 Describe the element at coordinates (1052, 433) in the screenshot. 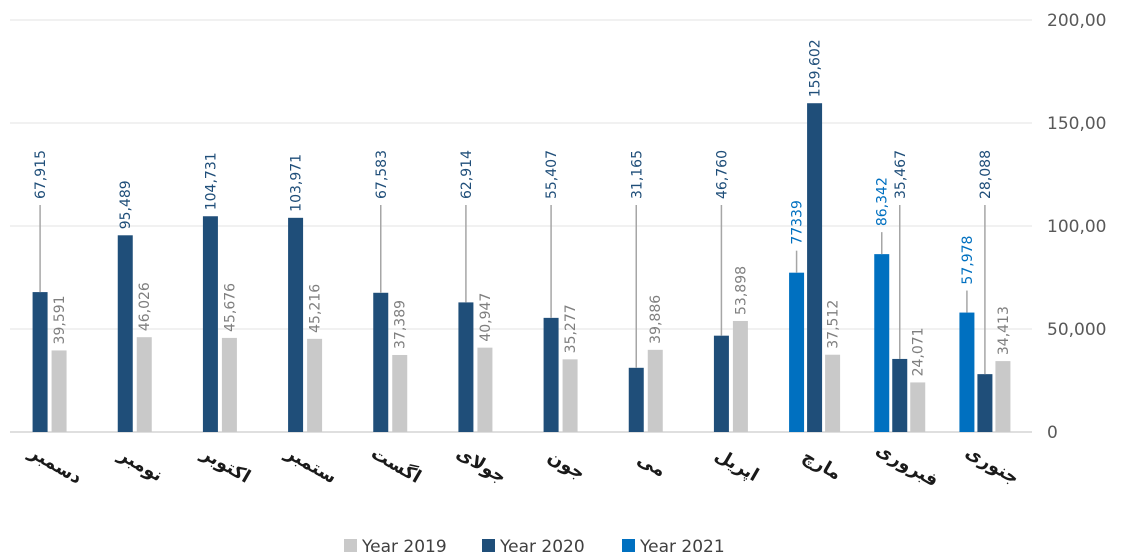

I see `y-tick-label: 0` at that location.